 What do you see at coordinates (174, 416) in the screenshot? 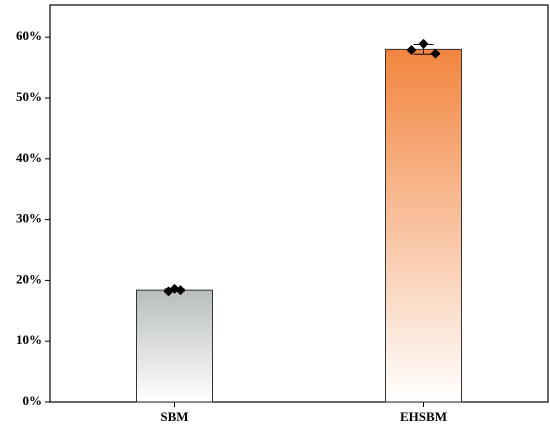
I see `x-tick-label: SBM` at bounding box center [174, 416].